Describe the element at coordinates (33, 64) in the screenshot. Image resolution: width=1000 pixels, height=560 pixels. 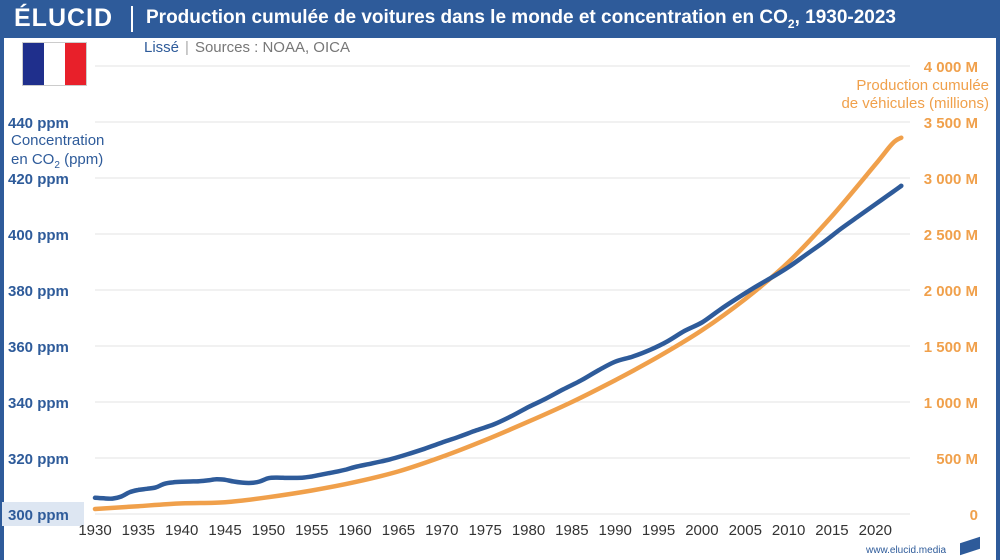
I see `flag-stripe-blue` at that location.